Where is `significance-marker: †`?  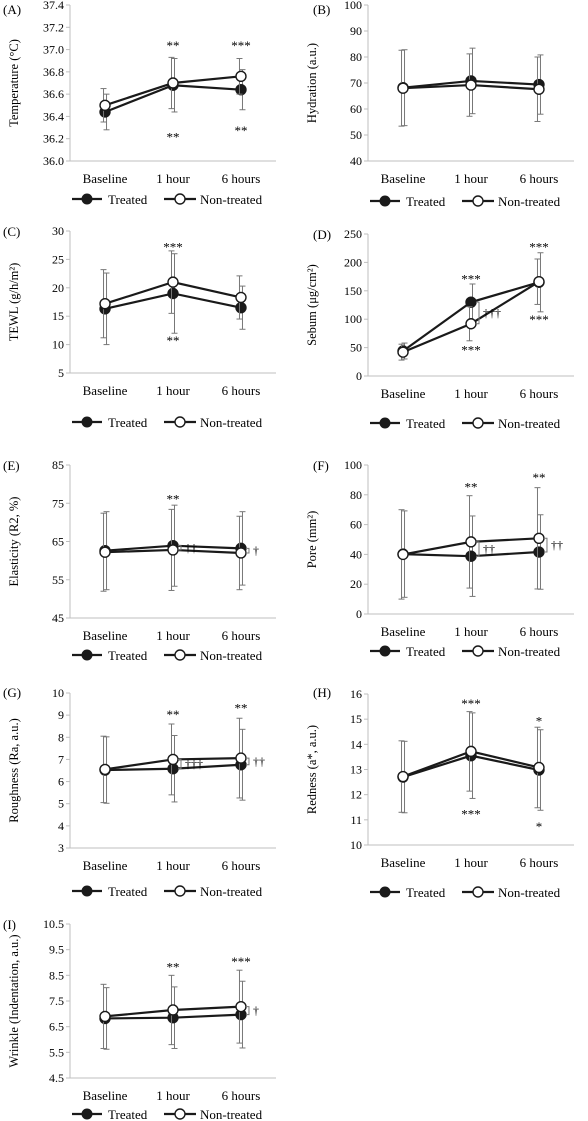 significance-marker: † is located at coordinates (256, 1011).